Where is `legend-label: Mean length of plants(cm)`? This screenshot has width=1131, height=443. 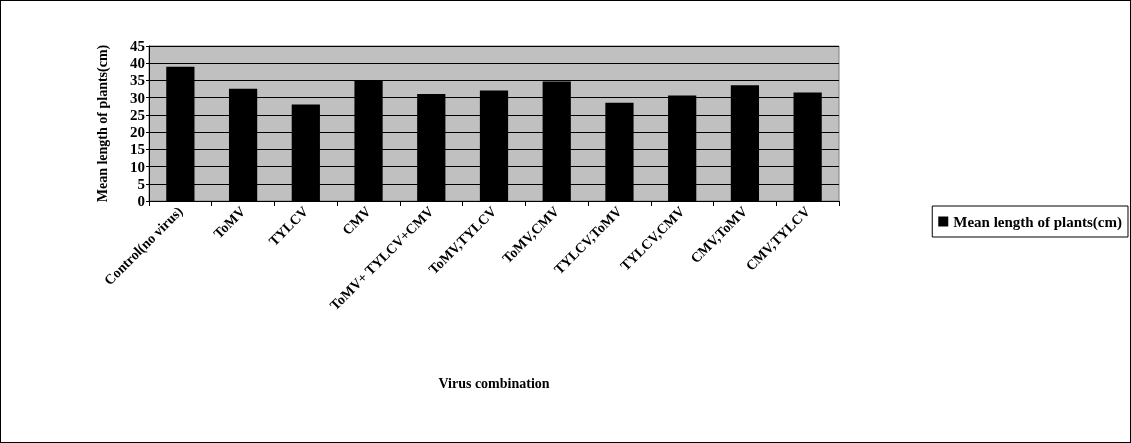
legend-label: Mean length of plants(cm) is located at coordinates (1038, 222).